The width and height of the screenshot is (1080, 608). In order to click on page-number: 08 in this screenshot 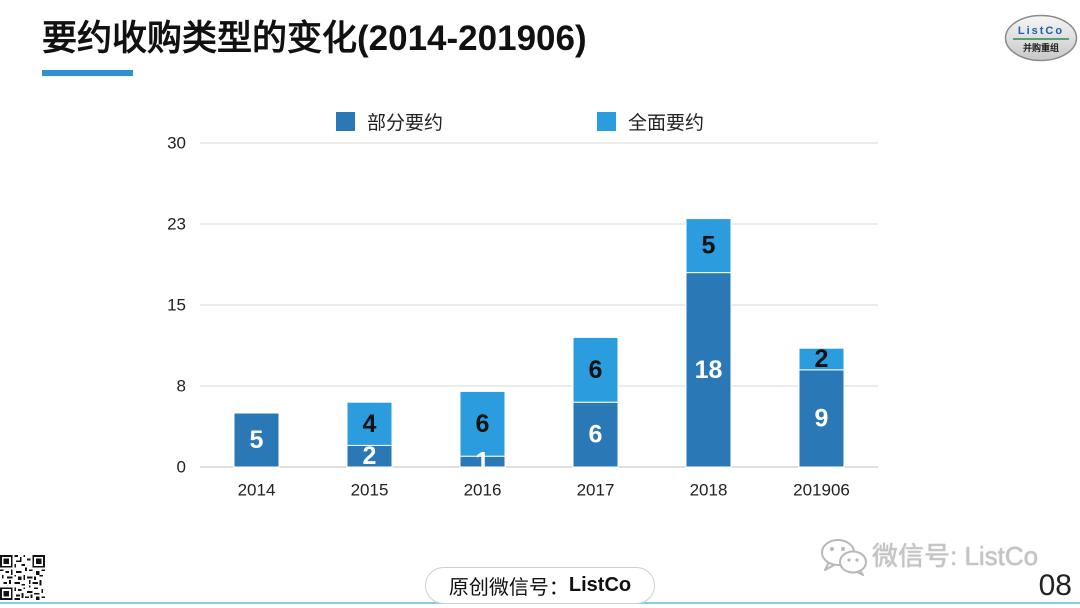, I will do `click(1055, 585)`.